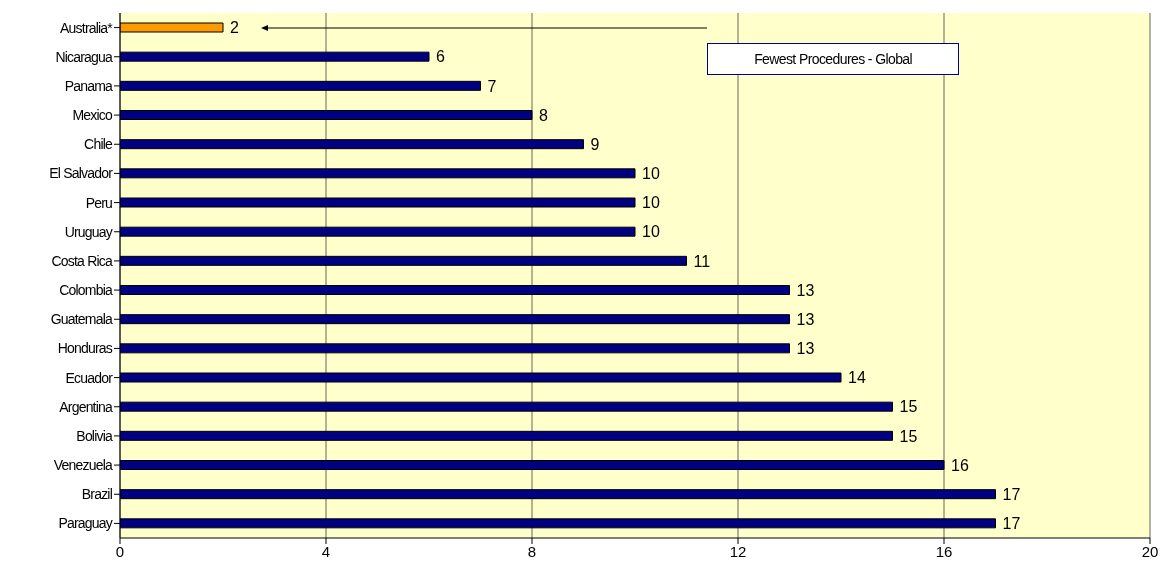  What do you see at coordinates (492, 86) in the screenshot?
I see `data-label: 7` at bounding box center [492, 86].